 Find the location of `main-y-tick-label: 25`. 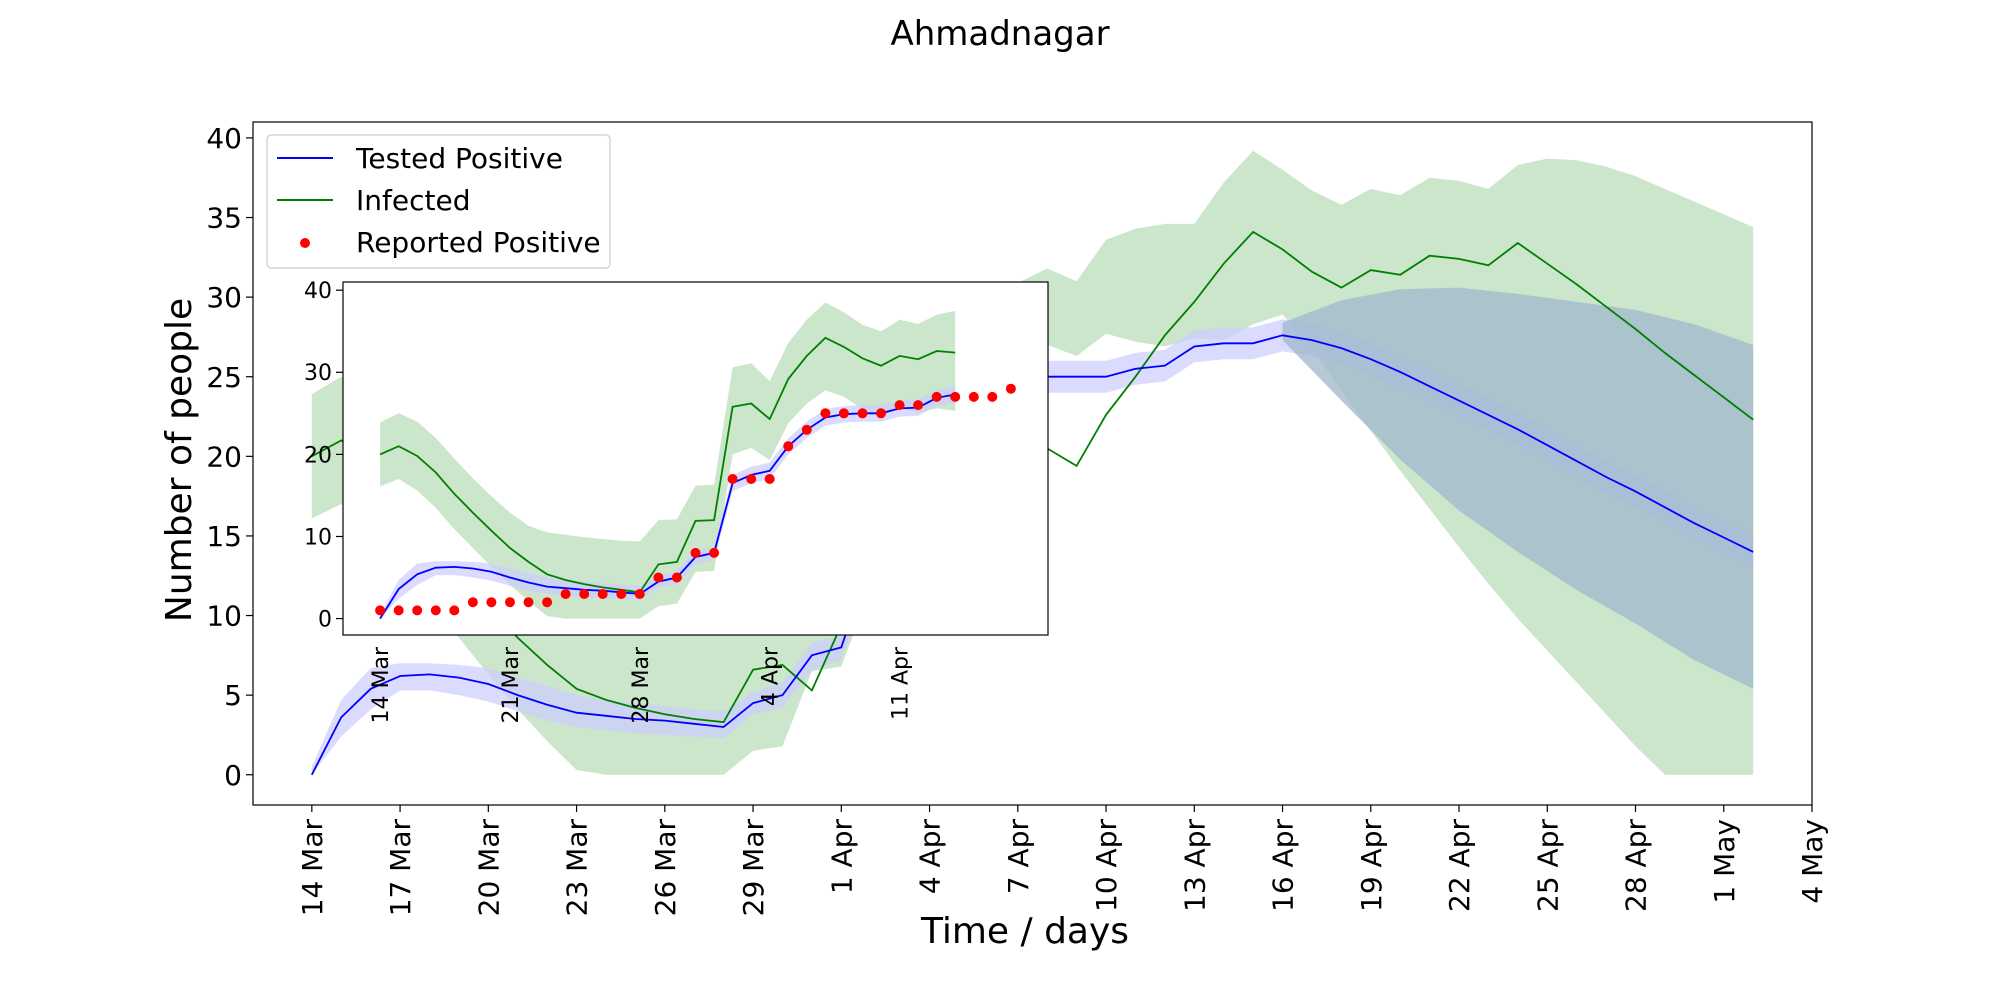

main-y-tick-label: 25 is located at coordinates (224, 377).